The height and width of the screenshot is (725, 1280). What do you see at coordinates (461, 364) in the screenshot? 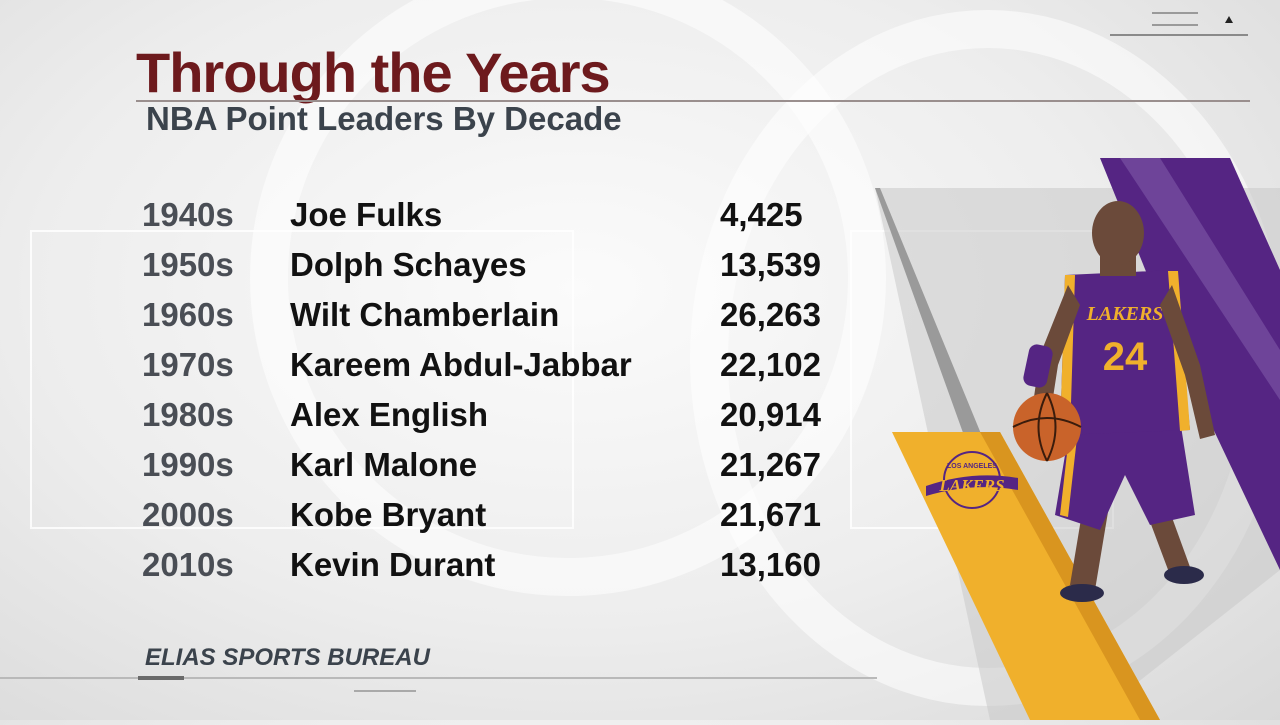
I see `player-cell: Kareem Abdul-Jabbar` at bounding box center [461, 364].